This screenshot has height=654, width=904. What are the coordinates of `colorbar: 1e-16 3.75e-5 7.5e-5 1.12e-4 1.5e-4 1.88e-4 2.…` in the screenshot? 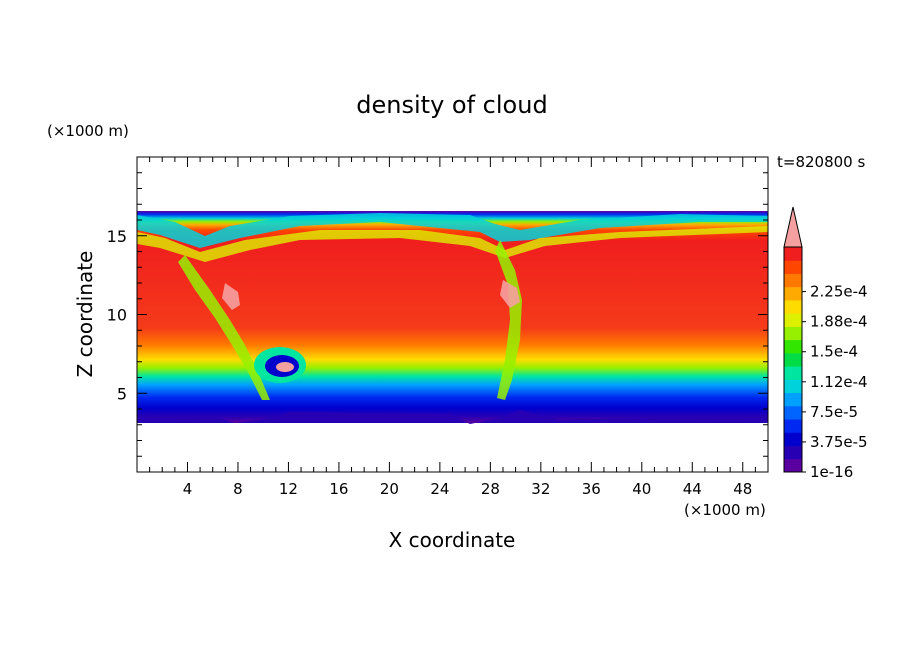 It's located at (825, 343).